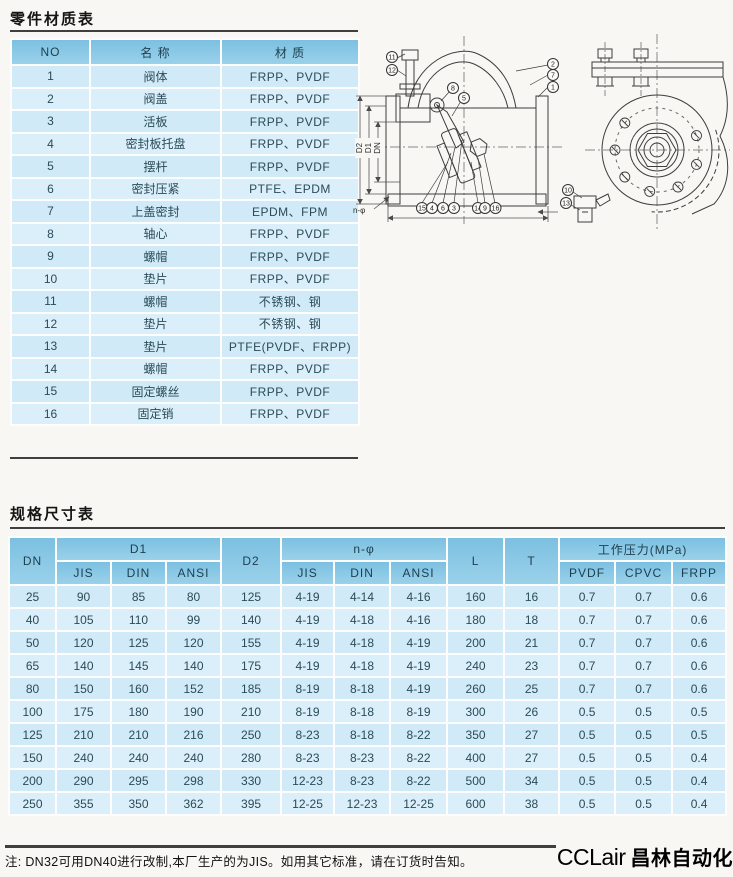 Image resolution: width=733 pixels, height=877 pixels. Describe the element at coordinates (193, 619) in the screenshot. I see `d1-ansi-cell: 99` at that location.